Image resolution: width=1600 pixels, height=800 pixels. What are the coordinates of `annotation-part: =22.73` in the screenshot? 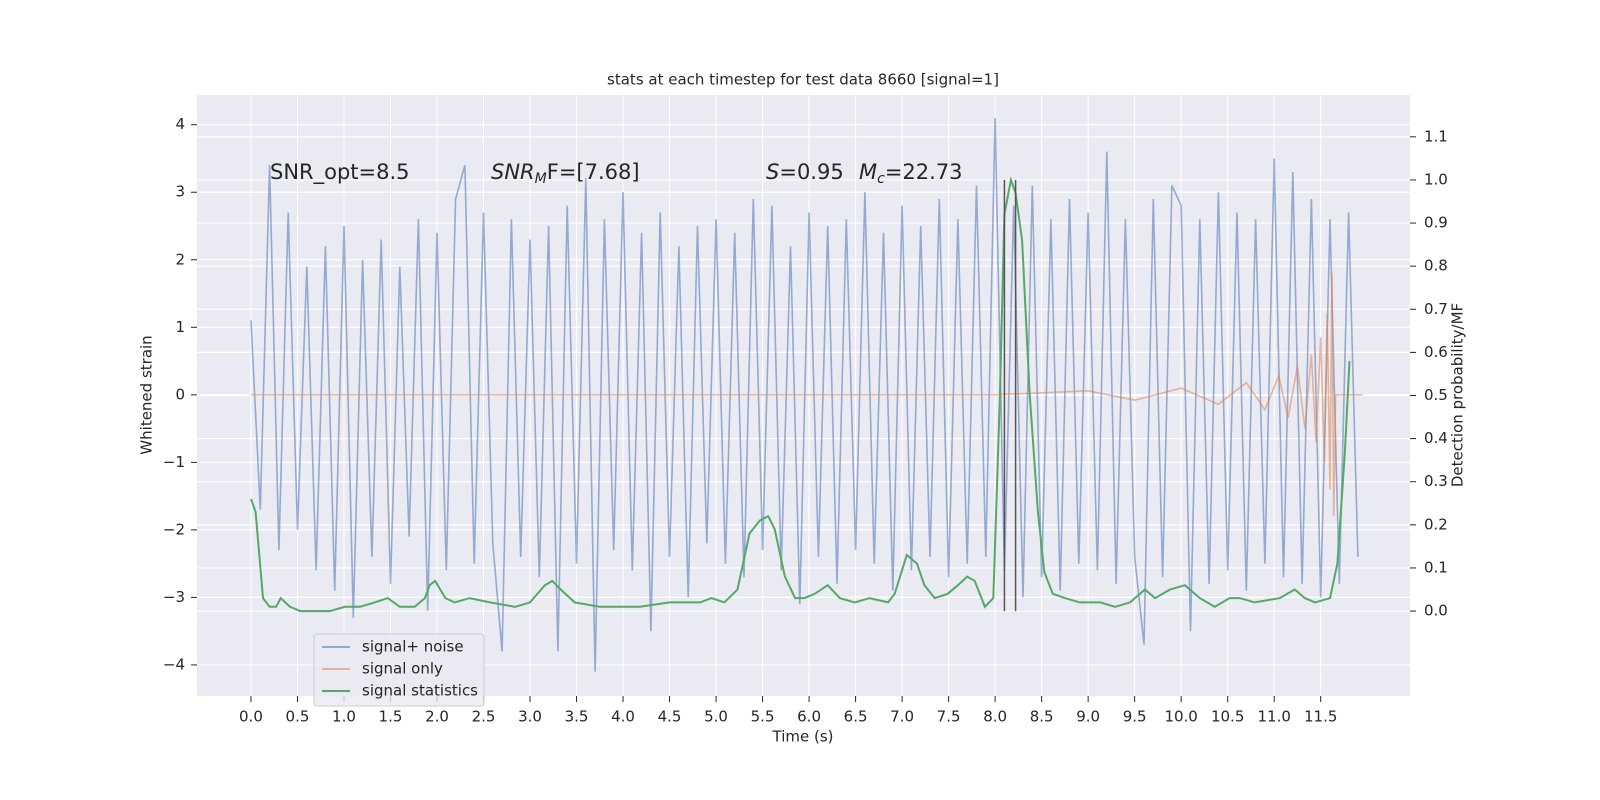 It's located at (924, 172).